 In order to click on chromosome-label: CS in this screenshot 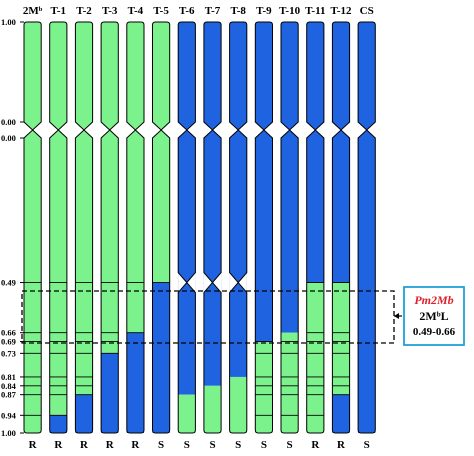, I will do `click(367, 11)`.